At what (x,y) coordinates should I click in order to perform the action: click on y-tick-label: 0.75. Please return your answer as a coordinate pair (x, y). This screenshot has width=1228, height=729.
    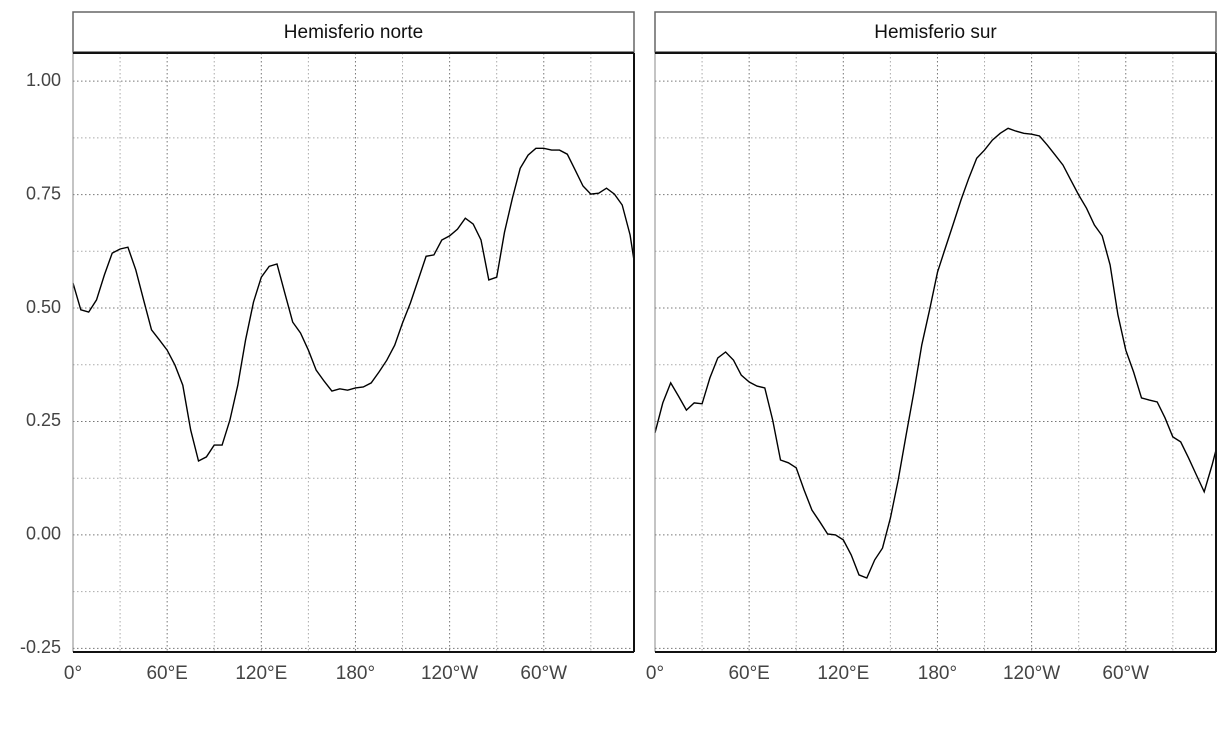
    Looking at the image, I should click on (43, 193).